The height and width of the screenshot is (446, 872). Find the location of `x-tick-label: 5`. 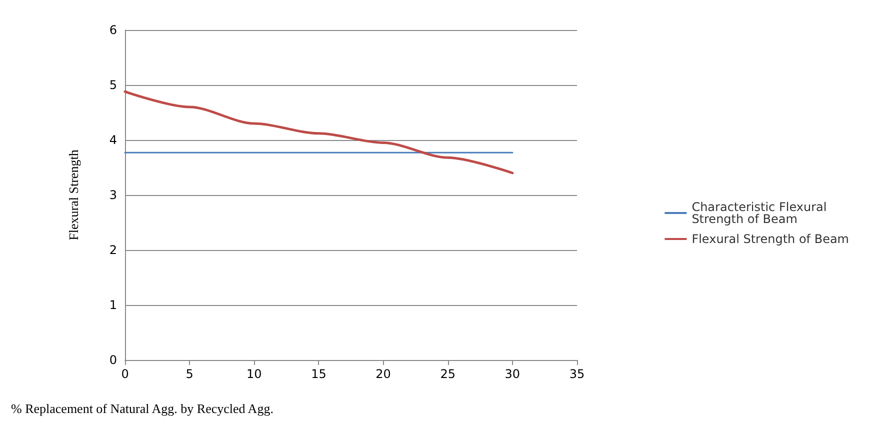

x-tick-label: 5 is located at coordinates (190, 374).